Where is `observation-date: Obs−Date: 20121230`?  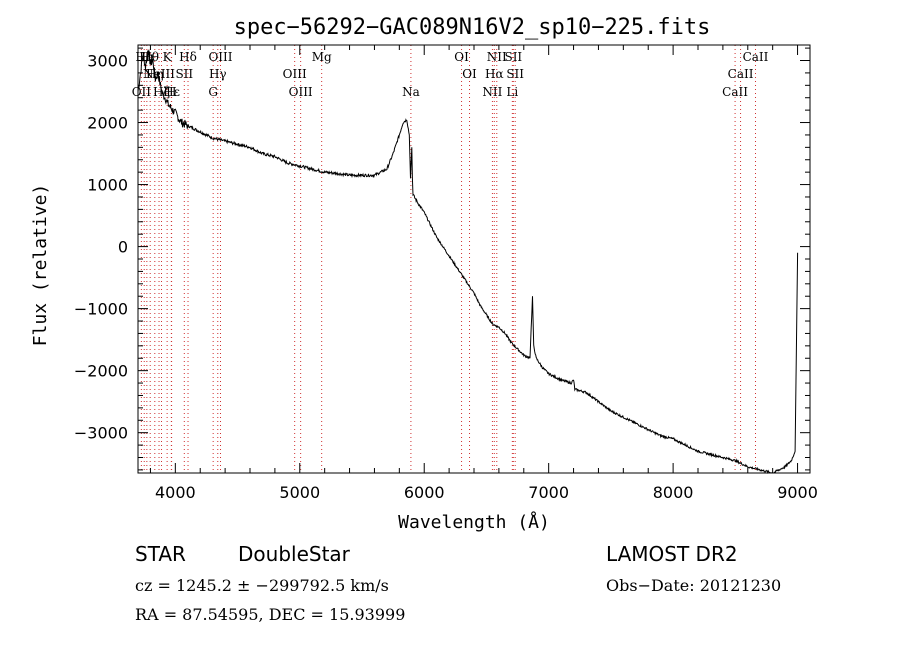 observation-date: Obs−Date: 20121230 is located at coordinates (693, 585).